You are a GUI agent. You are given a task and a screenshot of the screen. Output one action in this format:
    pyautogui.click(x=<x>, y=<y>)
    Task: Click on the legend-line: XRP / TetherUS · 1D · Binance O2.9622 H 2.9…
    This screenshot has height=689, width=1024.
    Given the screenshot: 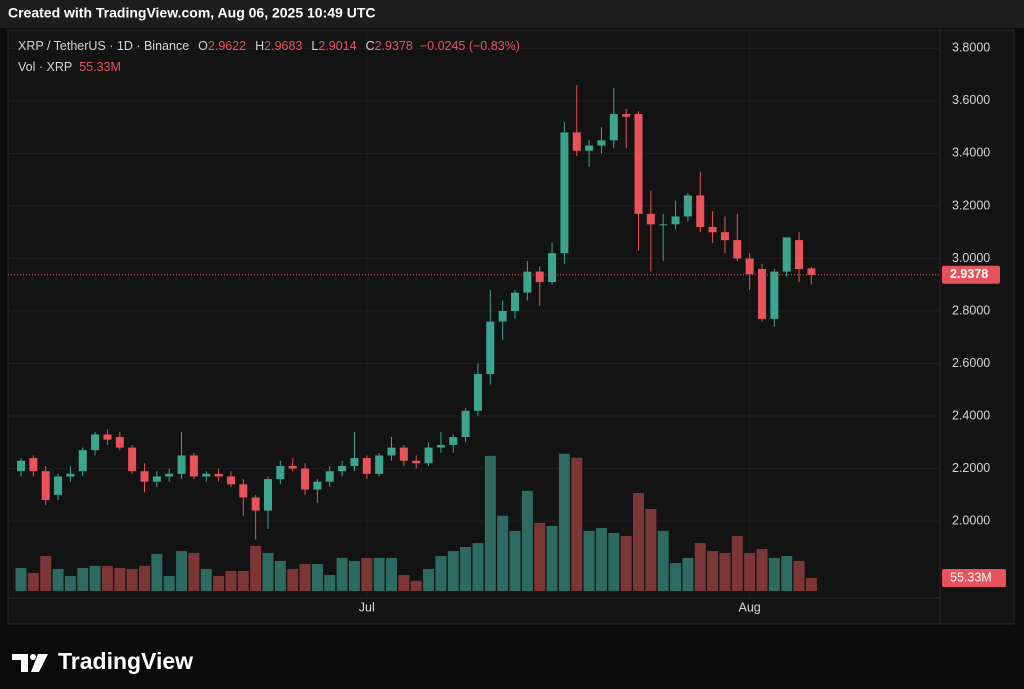 What is the action you would take?
    pyautogui.click(x=269, y=46)
    